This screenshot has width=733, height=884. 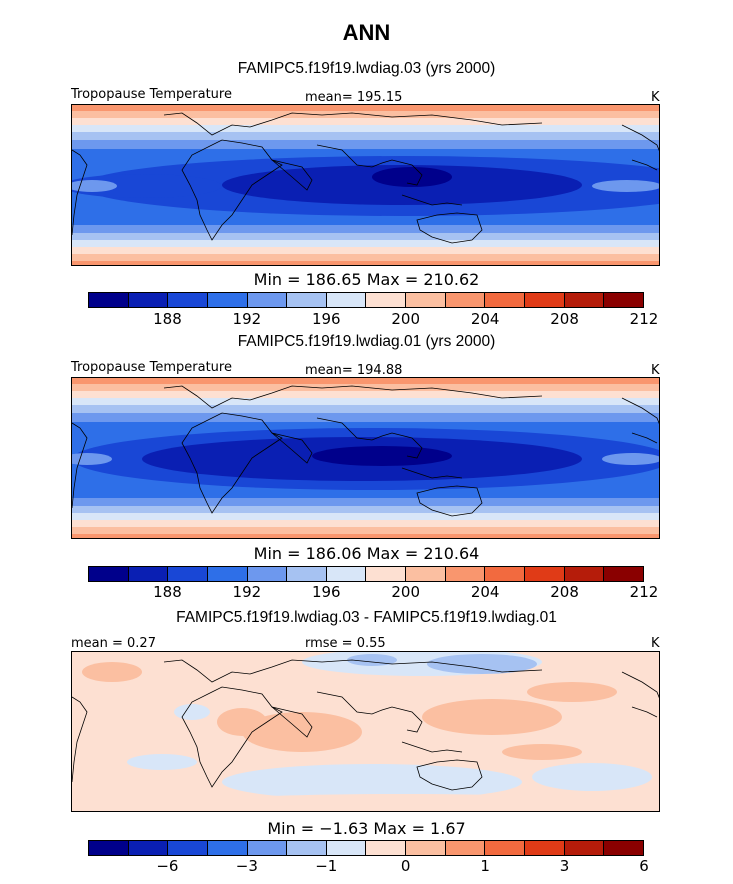 What do you see at coordinates (345, 643) in the screenshot?
I see `panel-3-rmse-label: rmse = 0.55` at bounding box center [345, 643].